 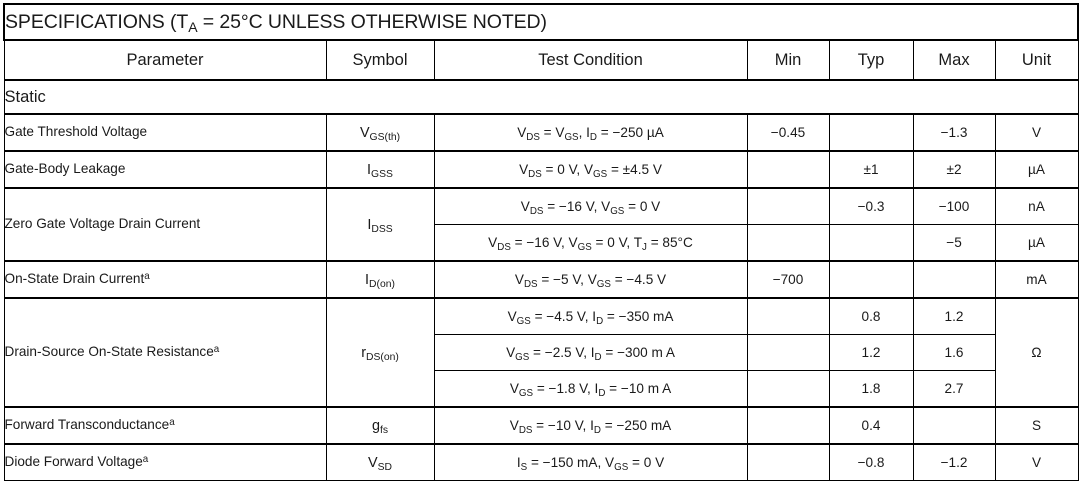 What do you see at coordinates (590, 462) in the screenshot?
I see `test-condition: IS = −150 mA, VGS = 0 V` at bounding box center [590, 462].